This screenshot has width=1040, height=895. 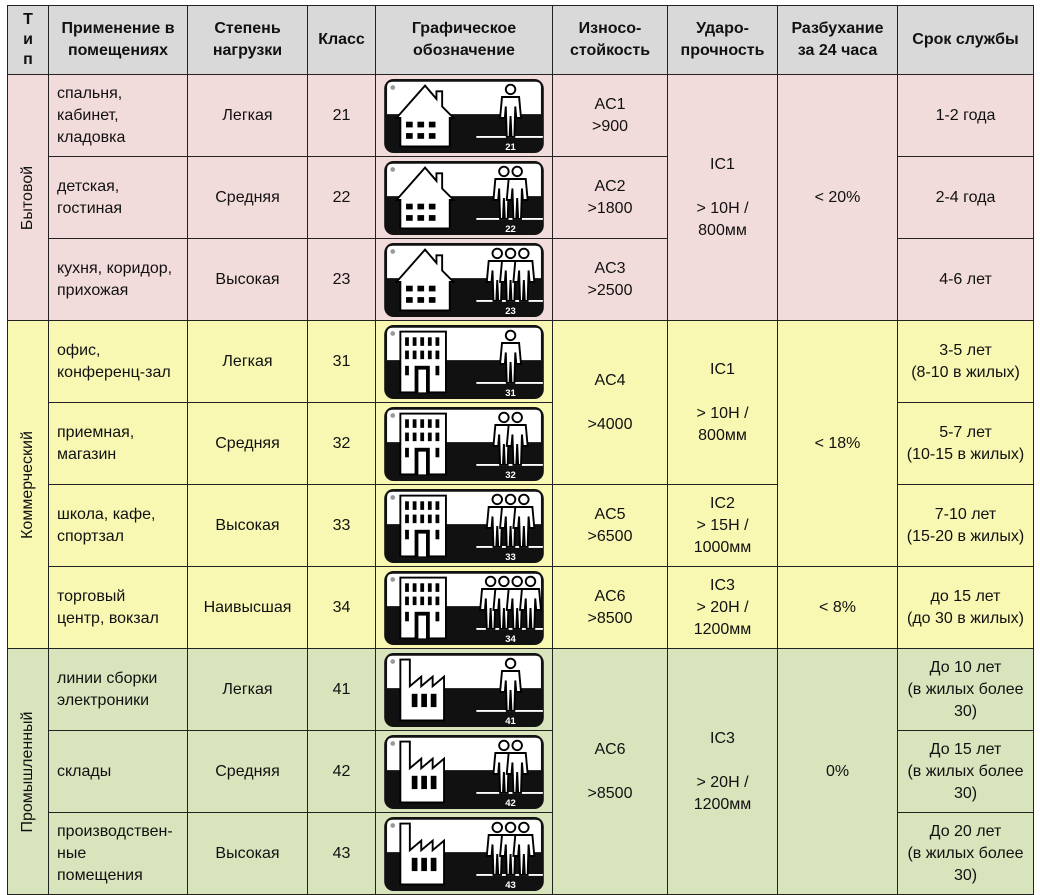 I want to click on class-cell: 43, so click(x=341, y=853).